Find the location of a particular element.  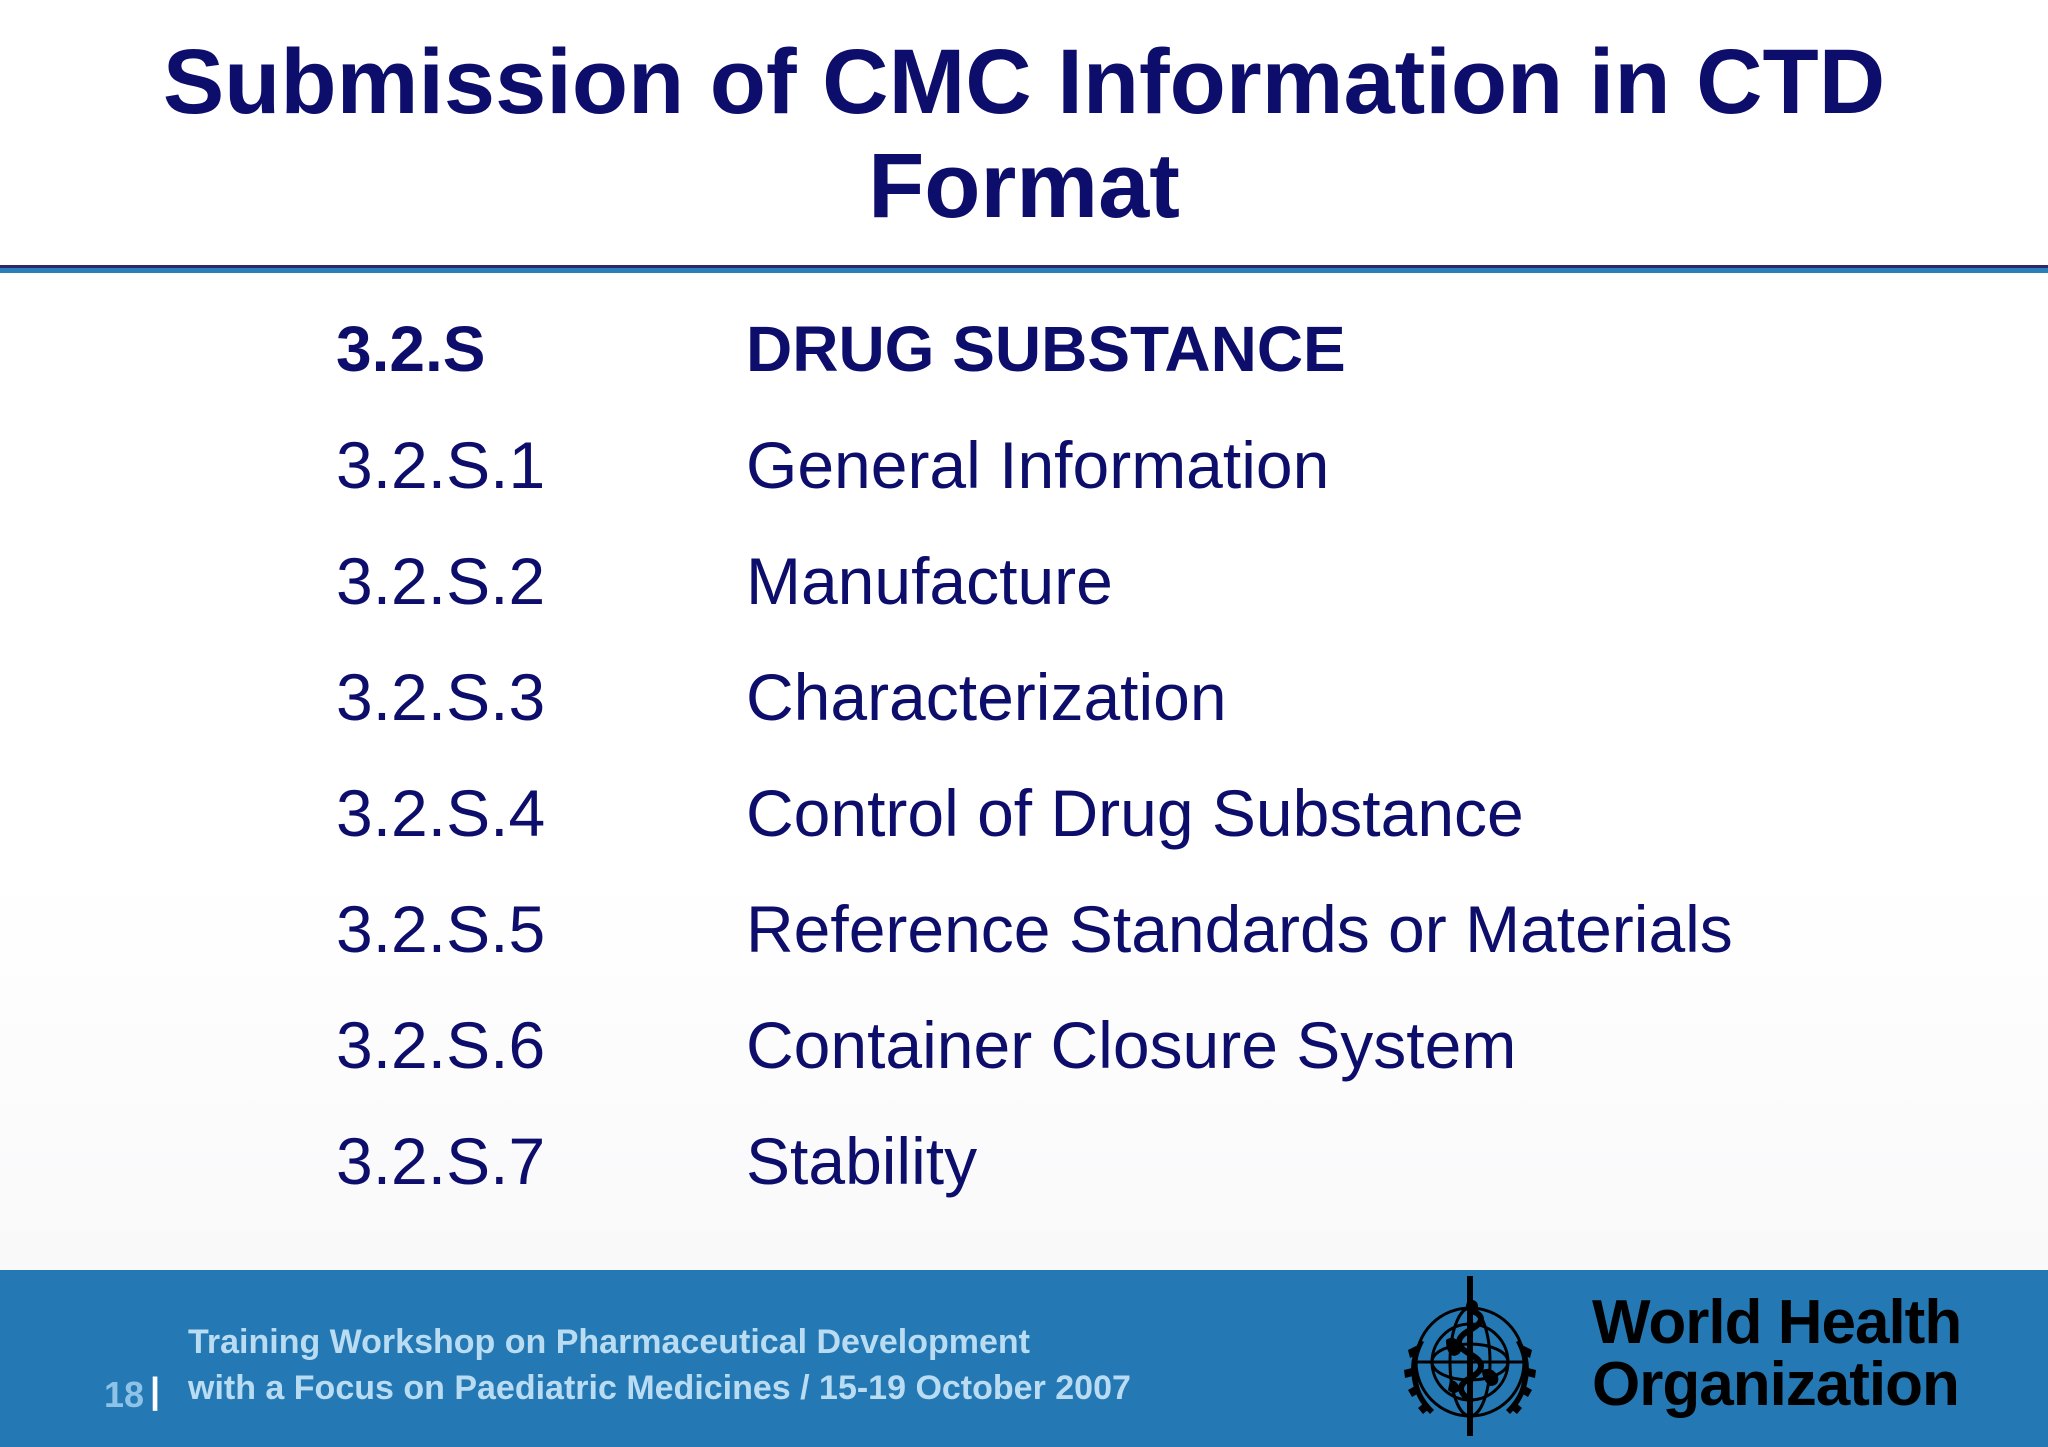

slide-title-line-1: Submission of CMC Information in CTD is located at coordinates (1024, 82).